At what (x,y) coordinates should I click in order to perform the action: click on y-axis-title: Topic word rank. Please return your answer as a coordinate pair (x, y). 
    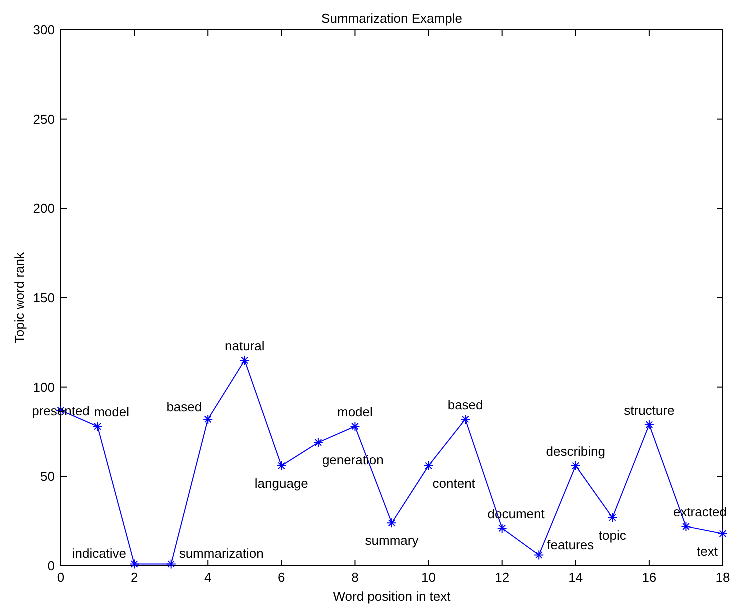
    Looking at the image, I should click on (19, 298).